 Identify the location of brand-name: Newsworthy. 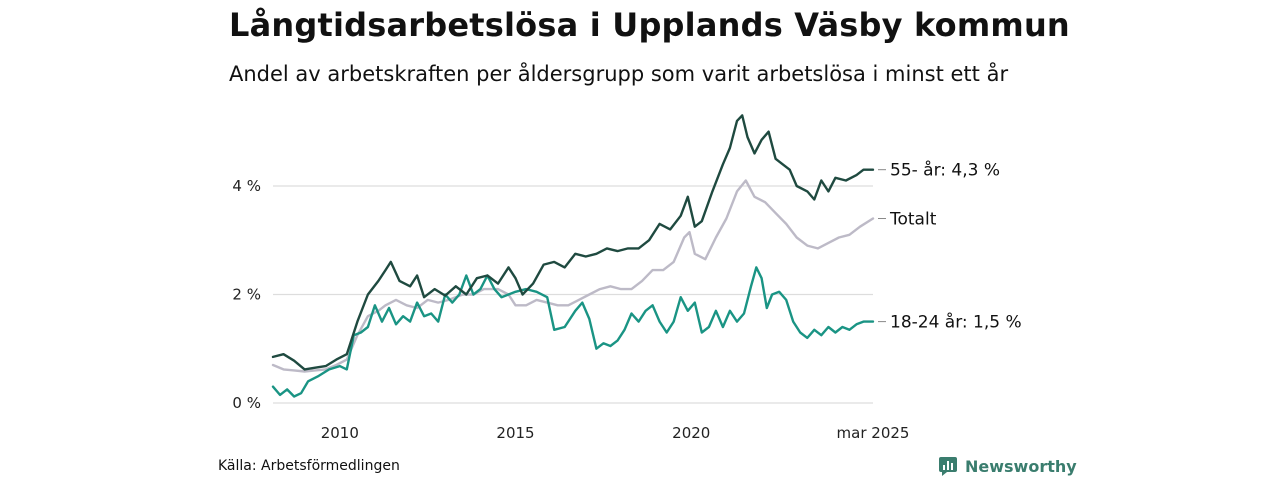
(1021, 466).